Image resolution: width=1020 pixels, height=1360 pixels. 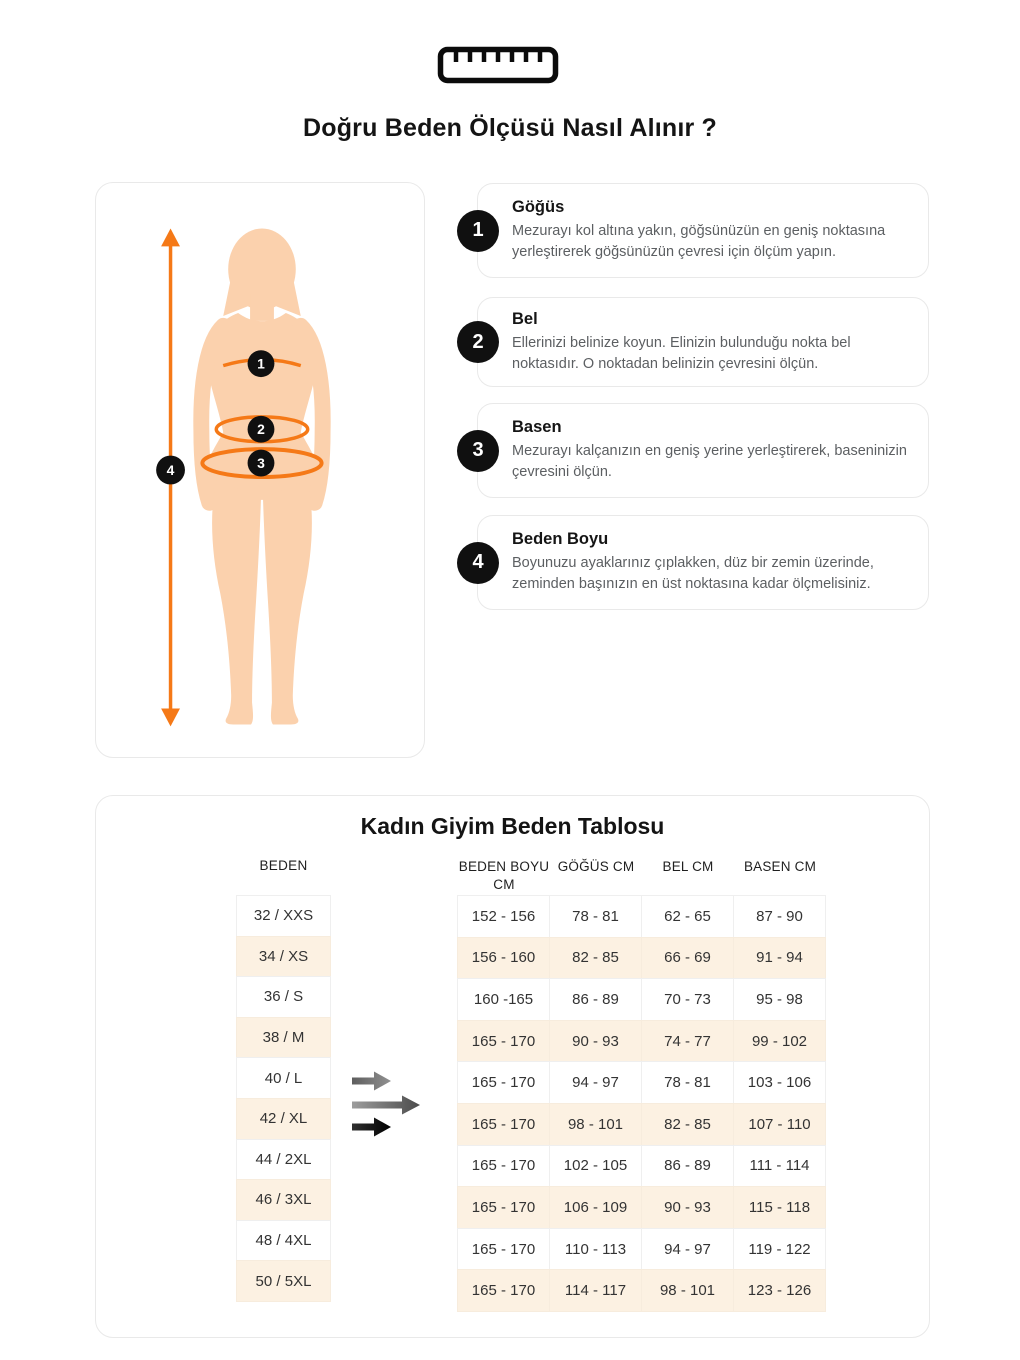 I want to click on measurement-cell-waist: 66 - 69, so click(x=687, y=958).